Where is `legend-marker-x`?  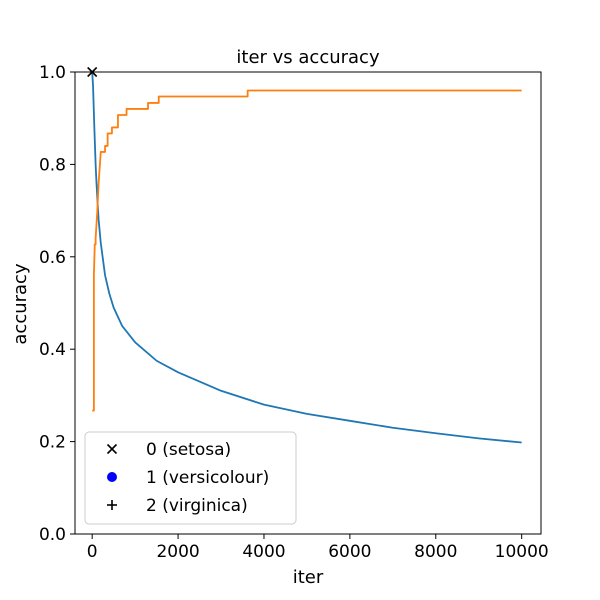 legend-marker-x is located at coordinates (112, 449).